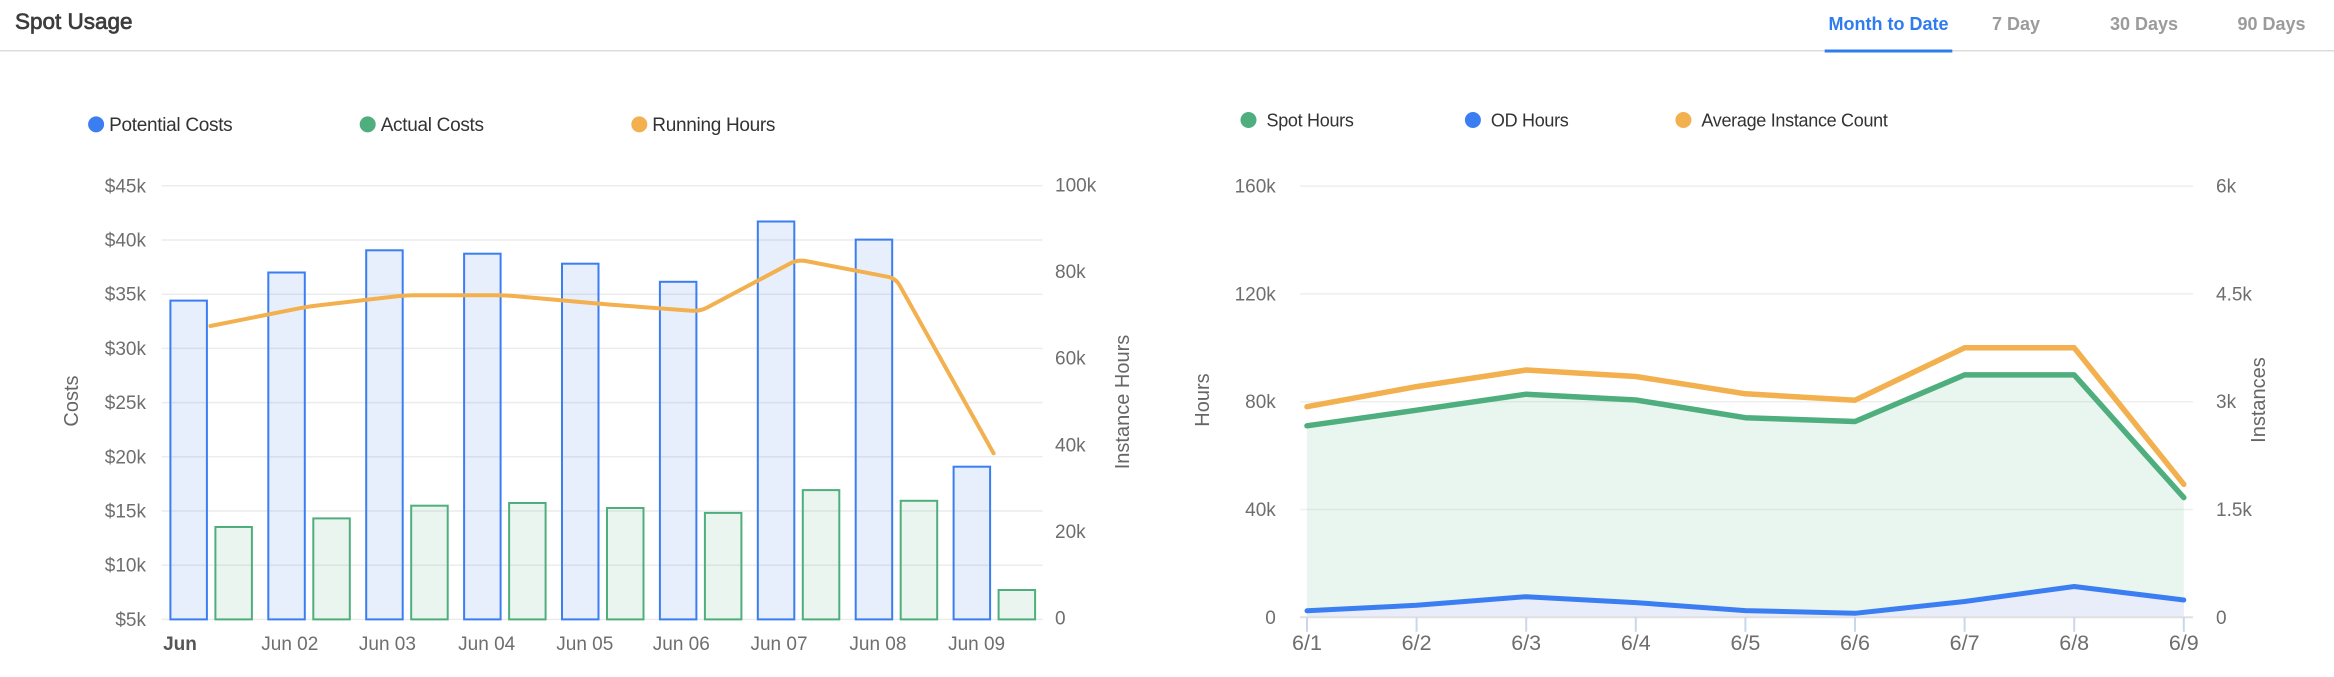 Image resolution: width=2334 pixels, height=677 pixels. What do you see at coordinates (1123, 402) in the screenshot?
I see `svg-text: Instance Hours` at bounding box center [1123, 402].